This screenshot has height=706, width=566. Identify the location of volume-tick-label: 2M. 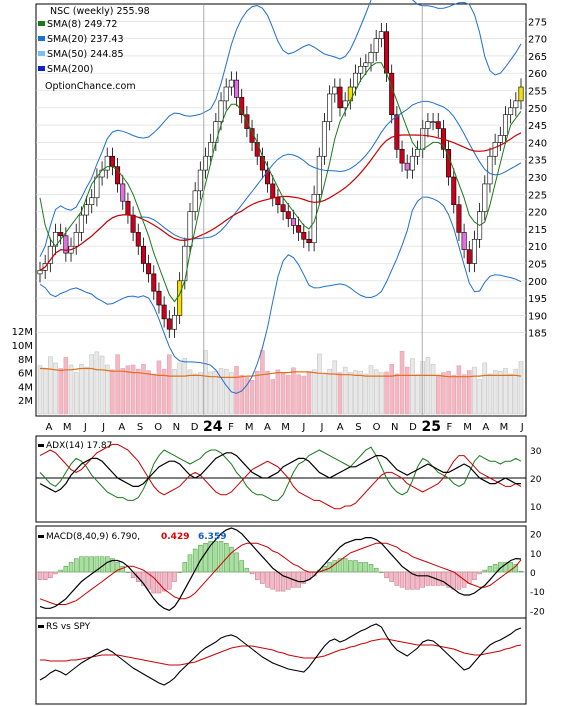
(25, 401).